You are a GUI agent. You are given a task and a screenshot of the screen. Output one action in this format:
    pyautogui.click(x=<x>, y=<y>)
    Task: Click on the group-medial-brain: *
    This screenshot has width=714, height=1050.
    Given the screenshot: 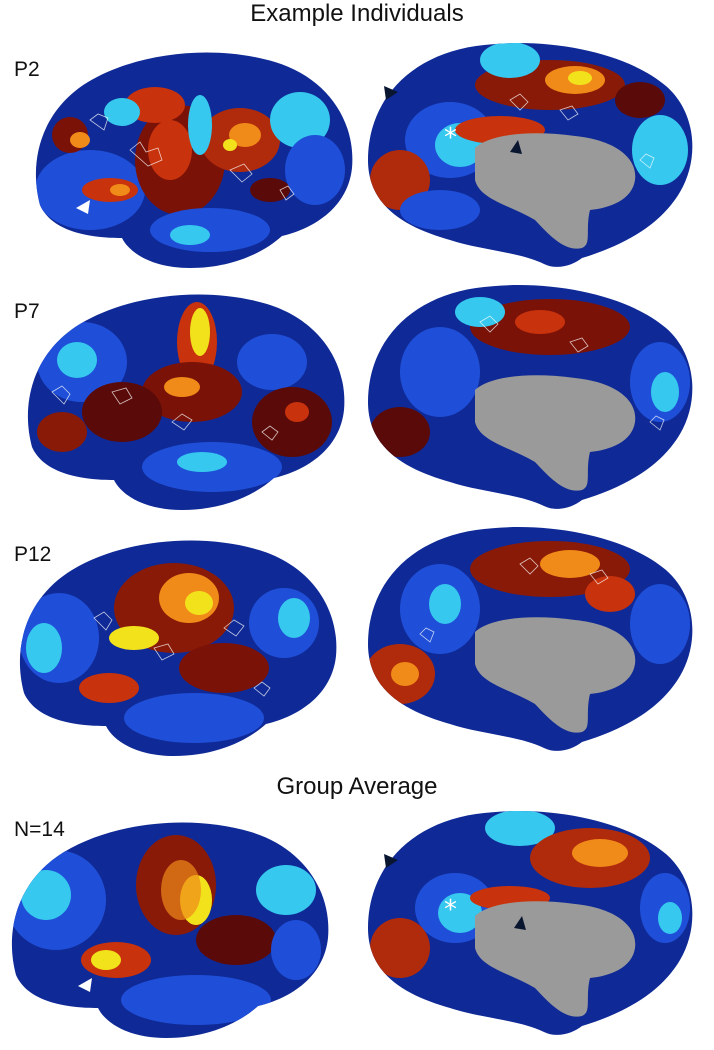 What is the action you would take?
    pyautogui.click(x=530, y=925)
    